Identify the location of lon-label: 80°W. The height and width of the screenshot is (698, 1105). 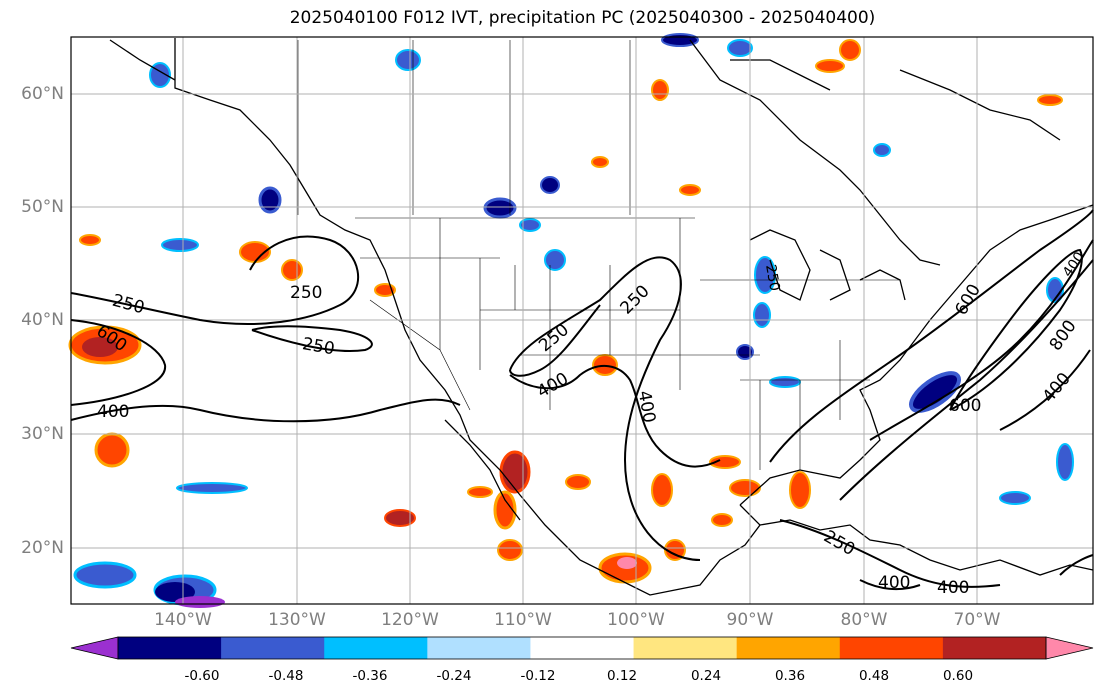
(864, 620).